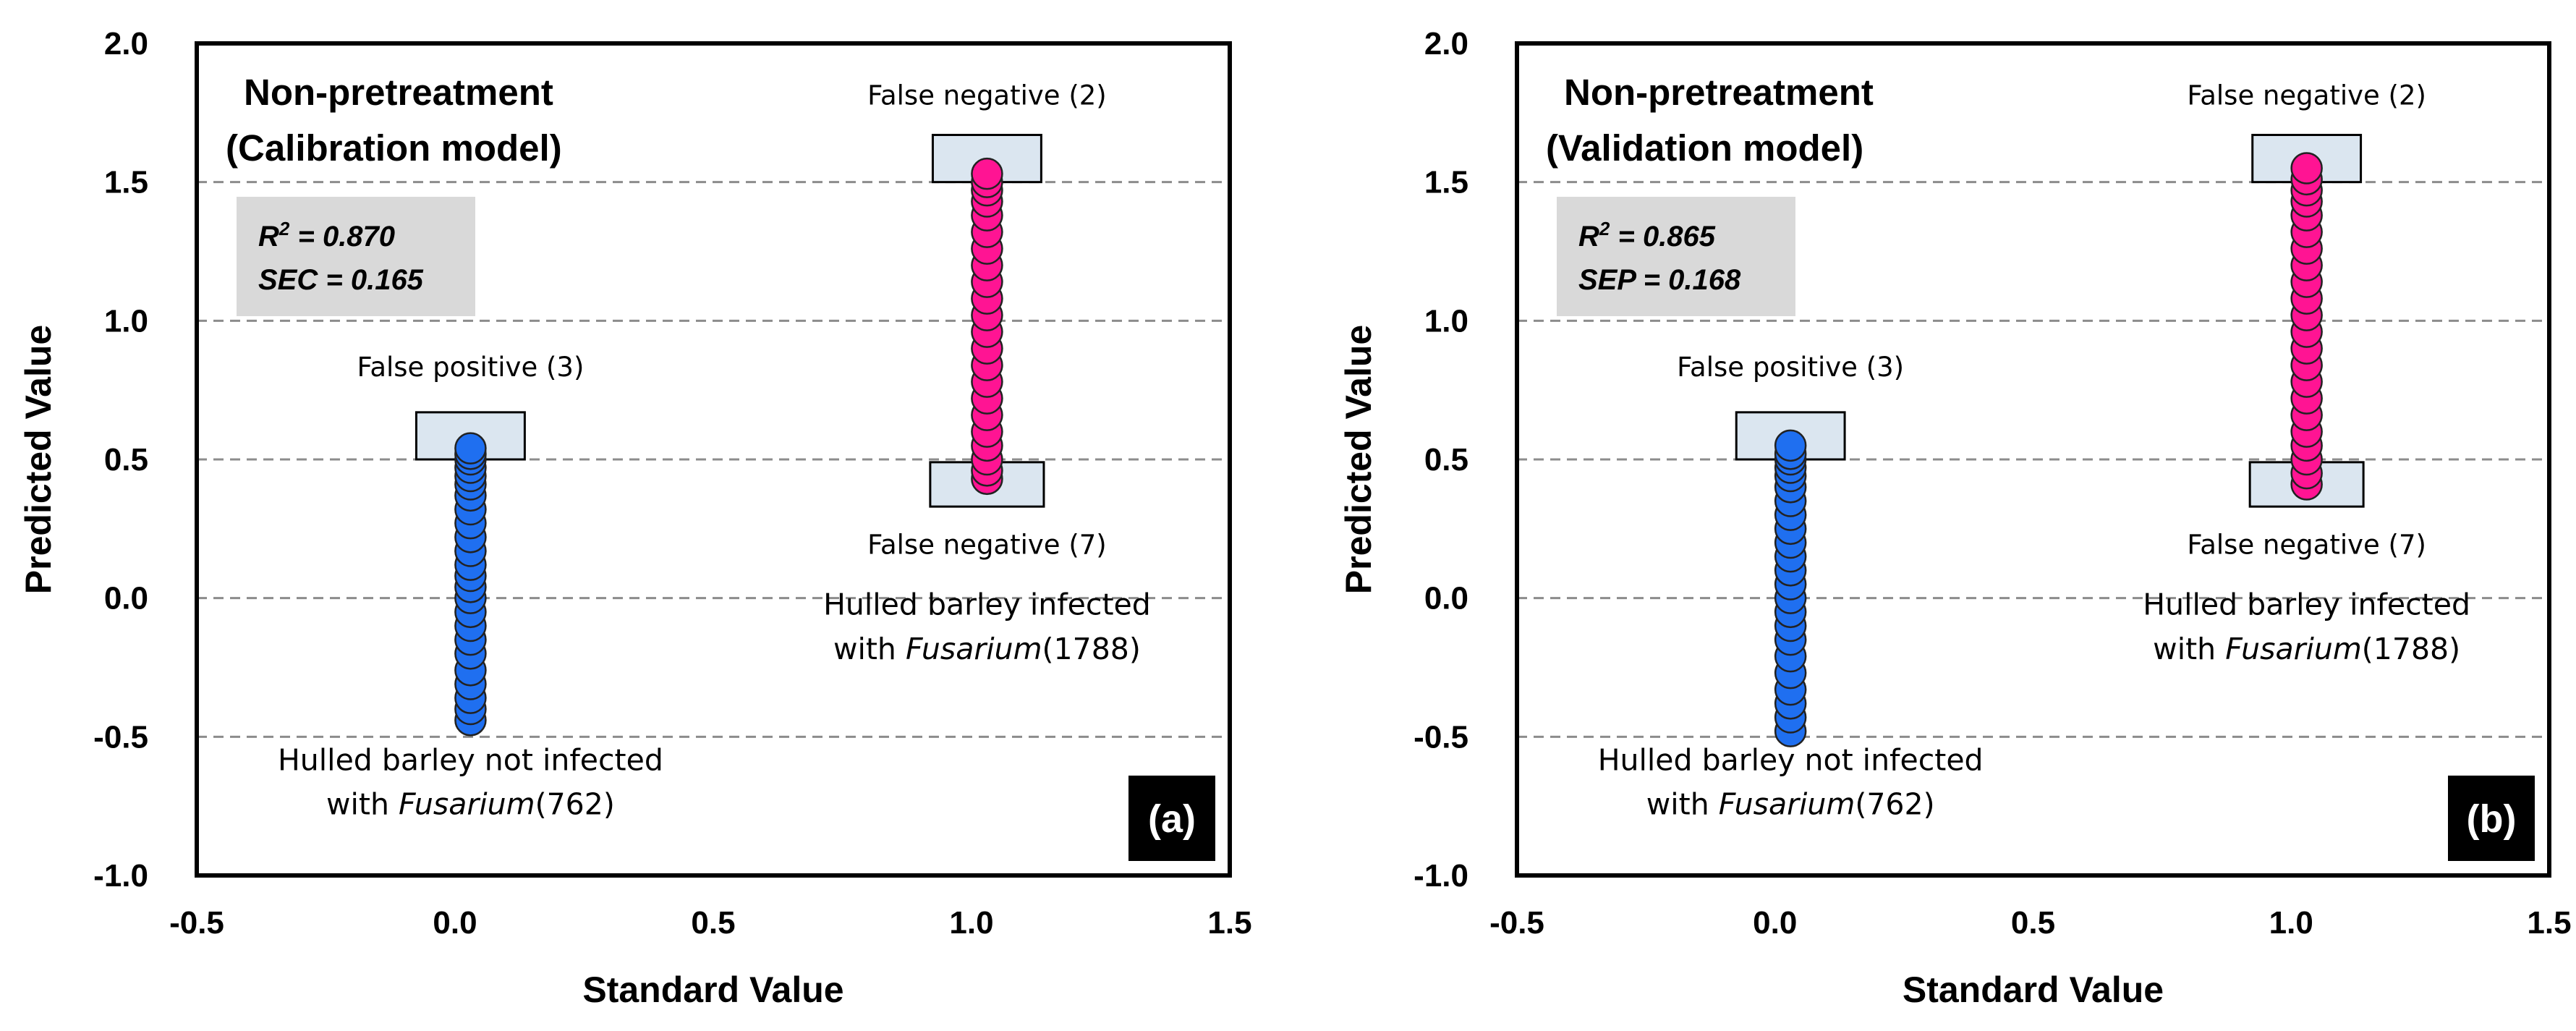  I want to click on chart-subtitle: (Validation model), so click(1704, 148).